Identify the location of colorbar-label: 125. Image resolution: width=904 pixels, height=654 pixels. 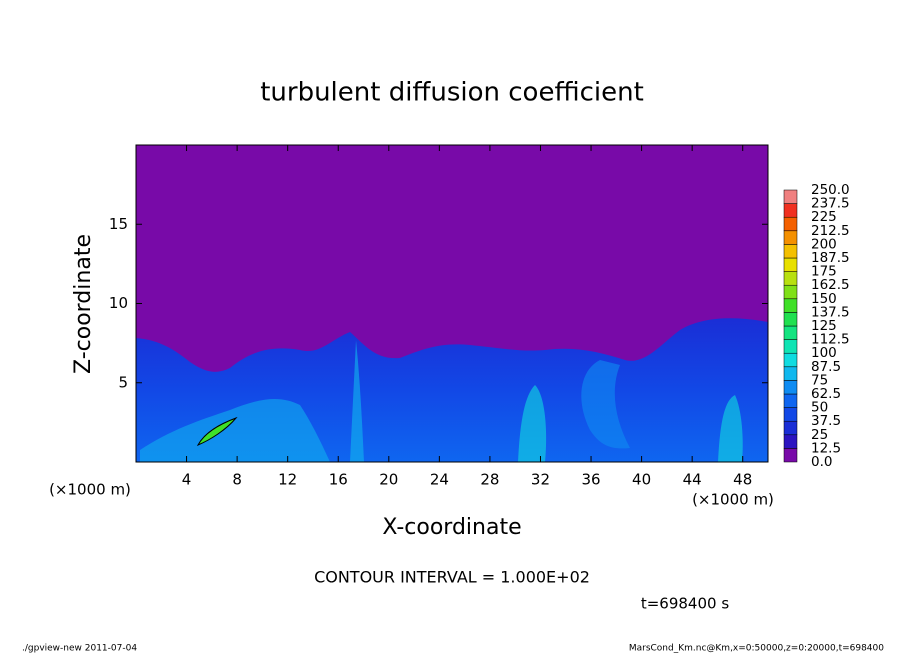
(824, 326).